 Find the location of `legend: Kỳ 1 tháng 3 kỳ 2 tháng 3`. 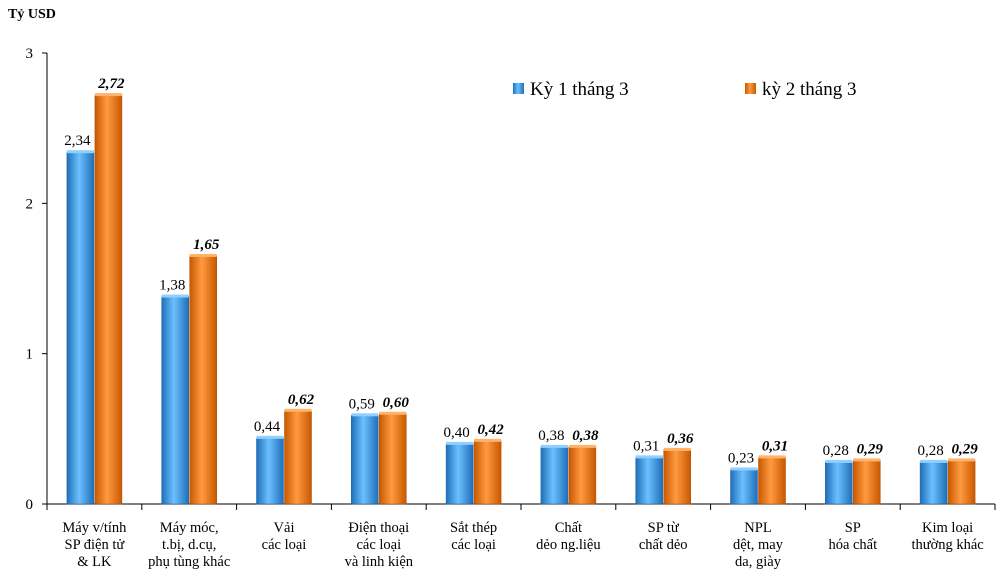

legend: Kỳ 1 tháng 3 kỳ 2 tháng 3 is located at coordinates (684, 89).